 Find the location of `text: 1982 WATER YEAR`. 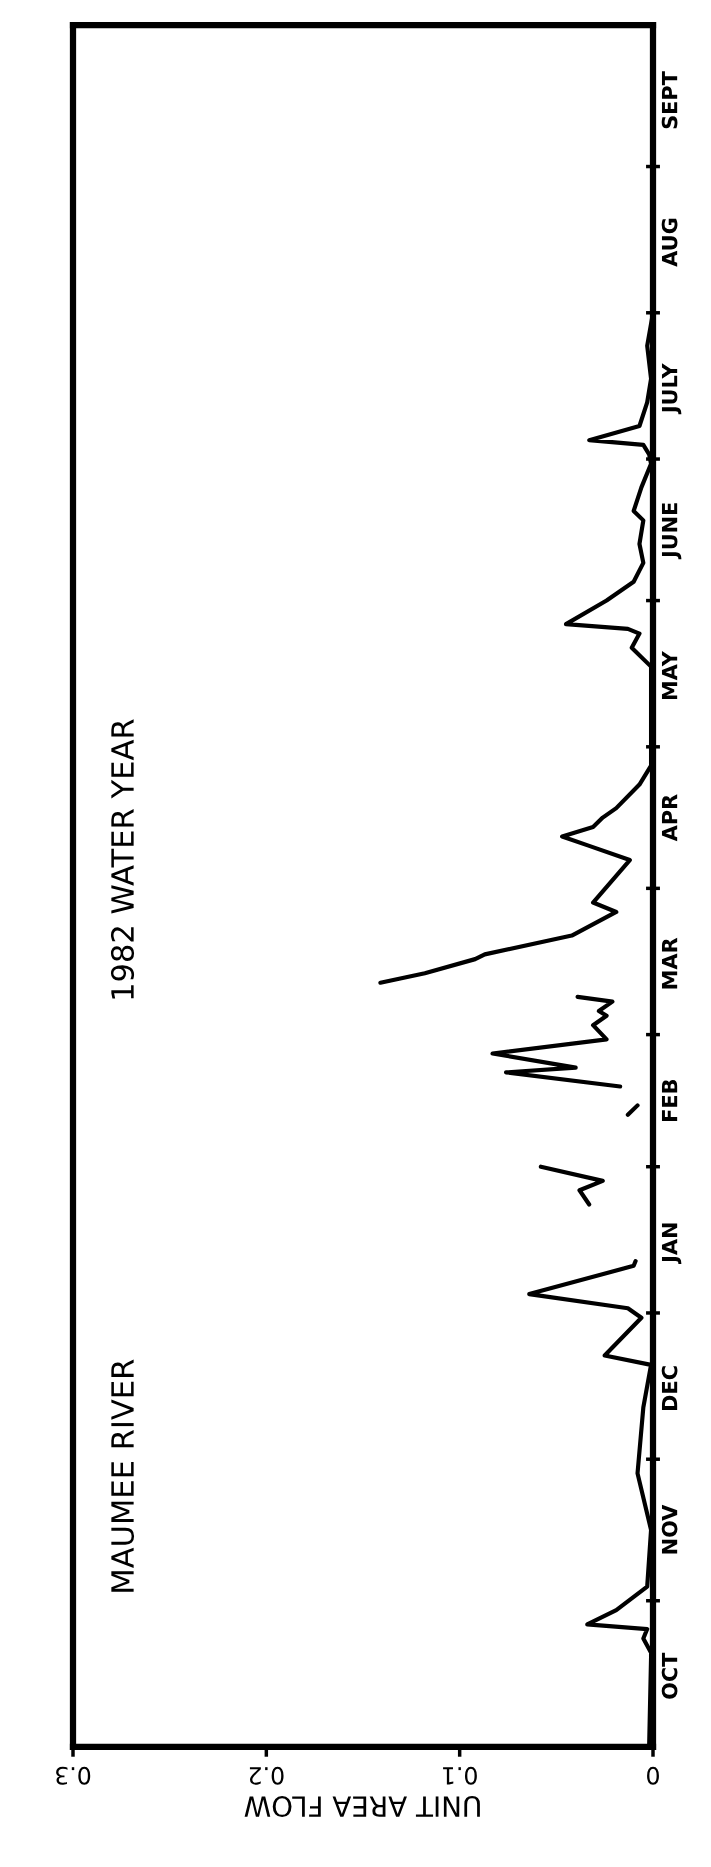

text: 1982 WATER YEAR is located at coordinates (122, 859).